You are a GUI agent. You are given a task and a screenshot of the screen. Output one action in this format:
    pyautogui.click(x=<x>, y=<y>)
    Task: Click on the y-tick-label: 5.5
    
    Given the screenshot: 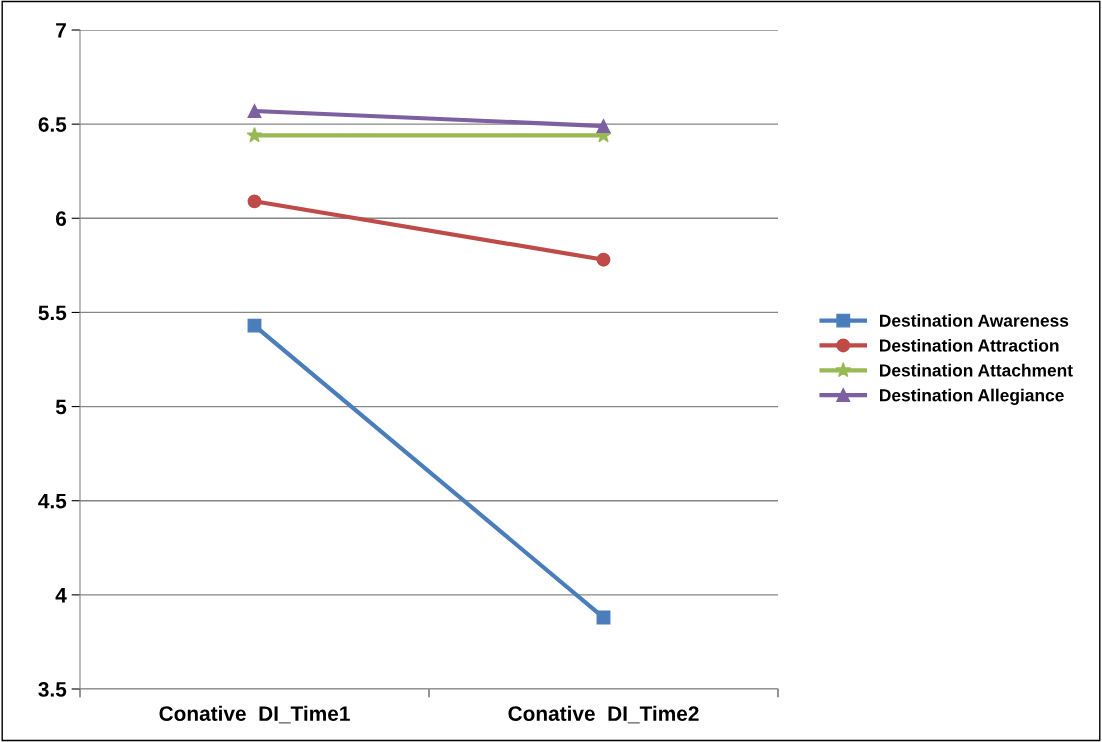 What is the action you would take?
    pyautogui.click(x=52, y=313)
    